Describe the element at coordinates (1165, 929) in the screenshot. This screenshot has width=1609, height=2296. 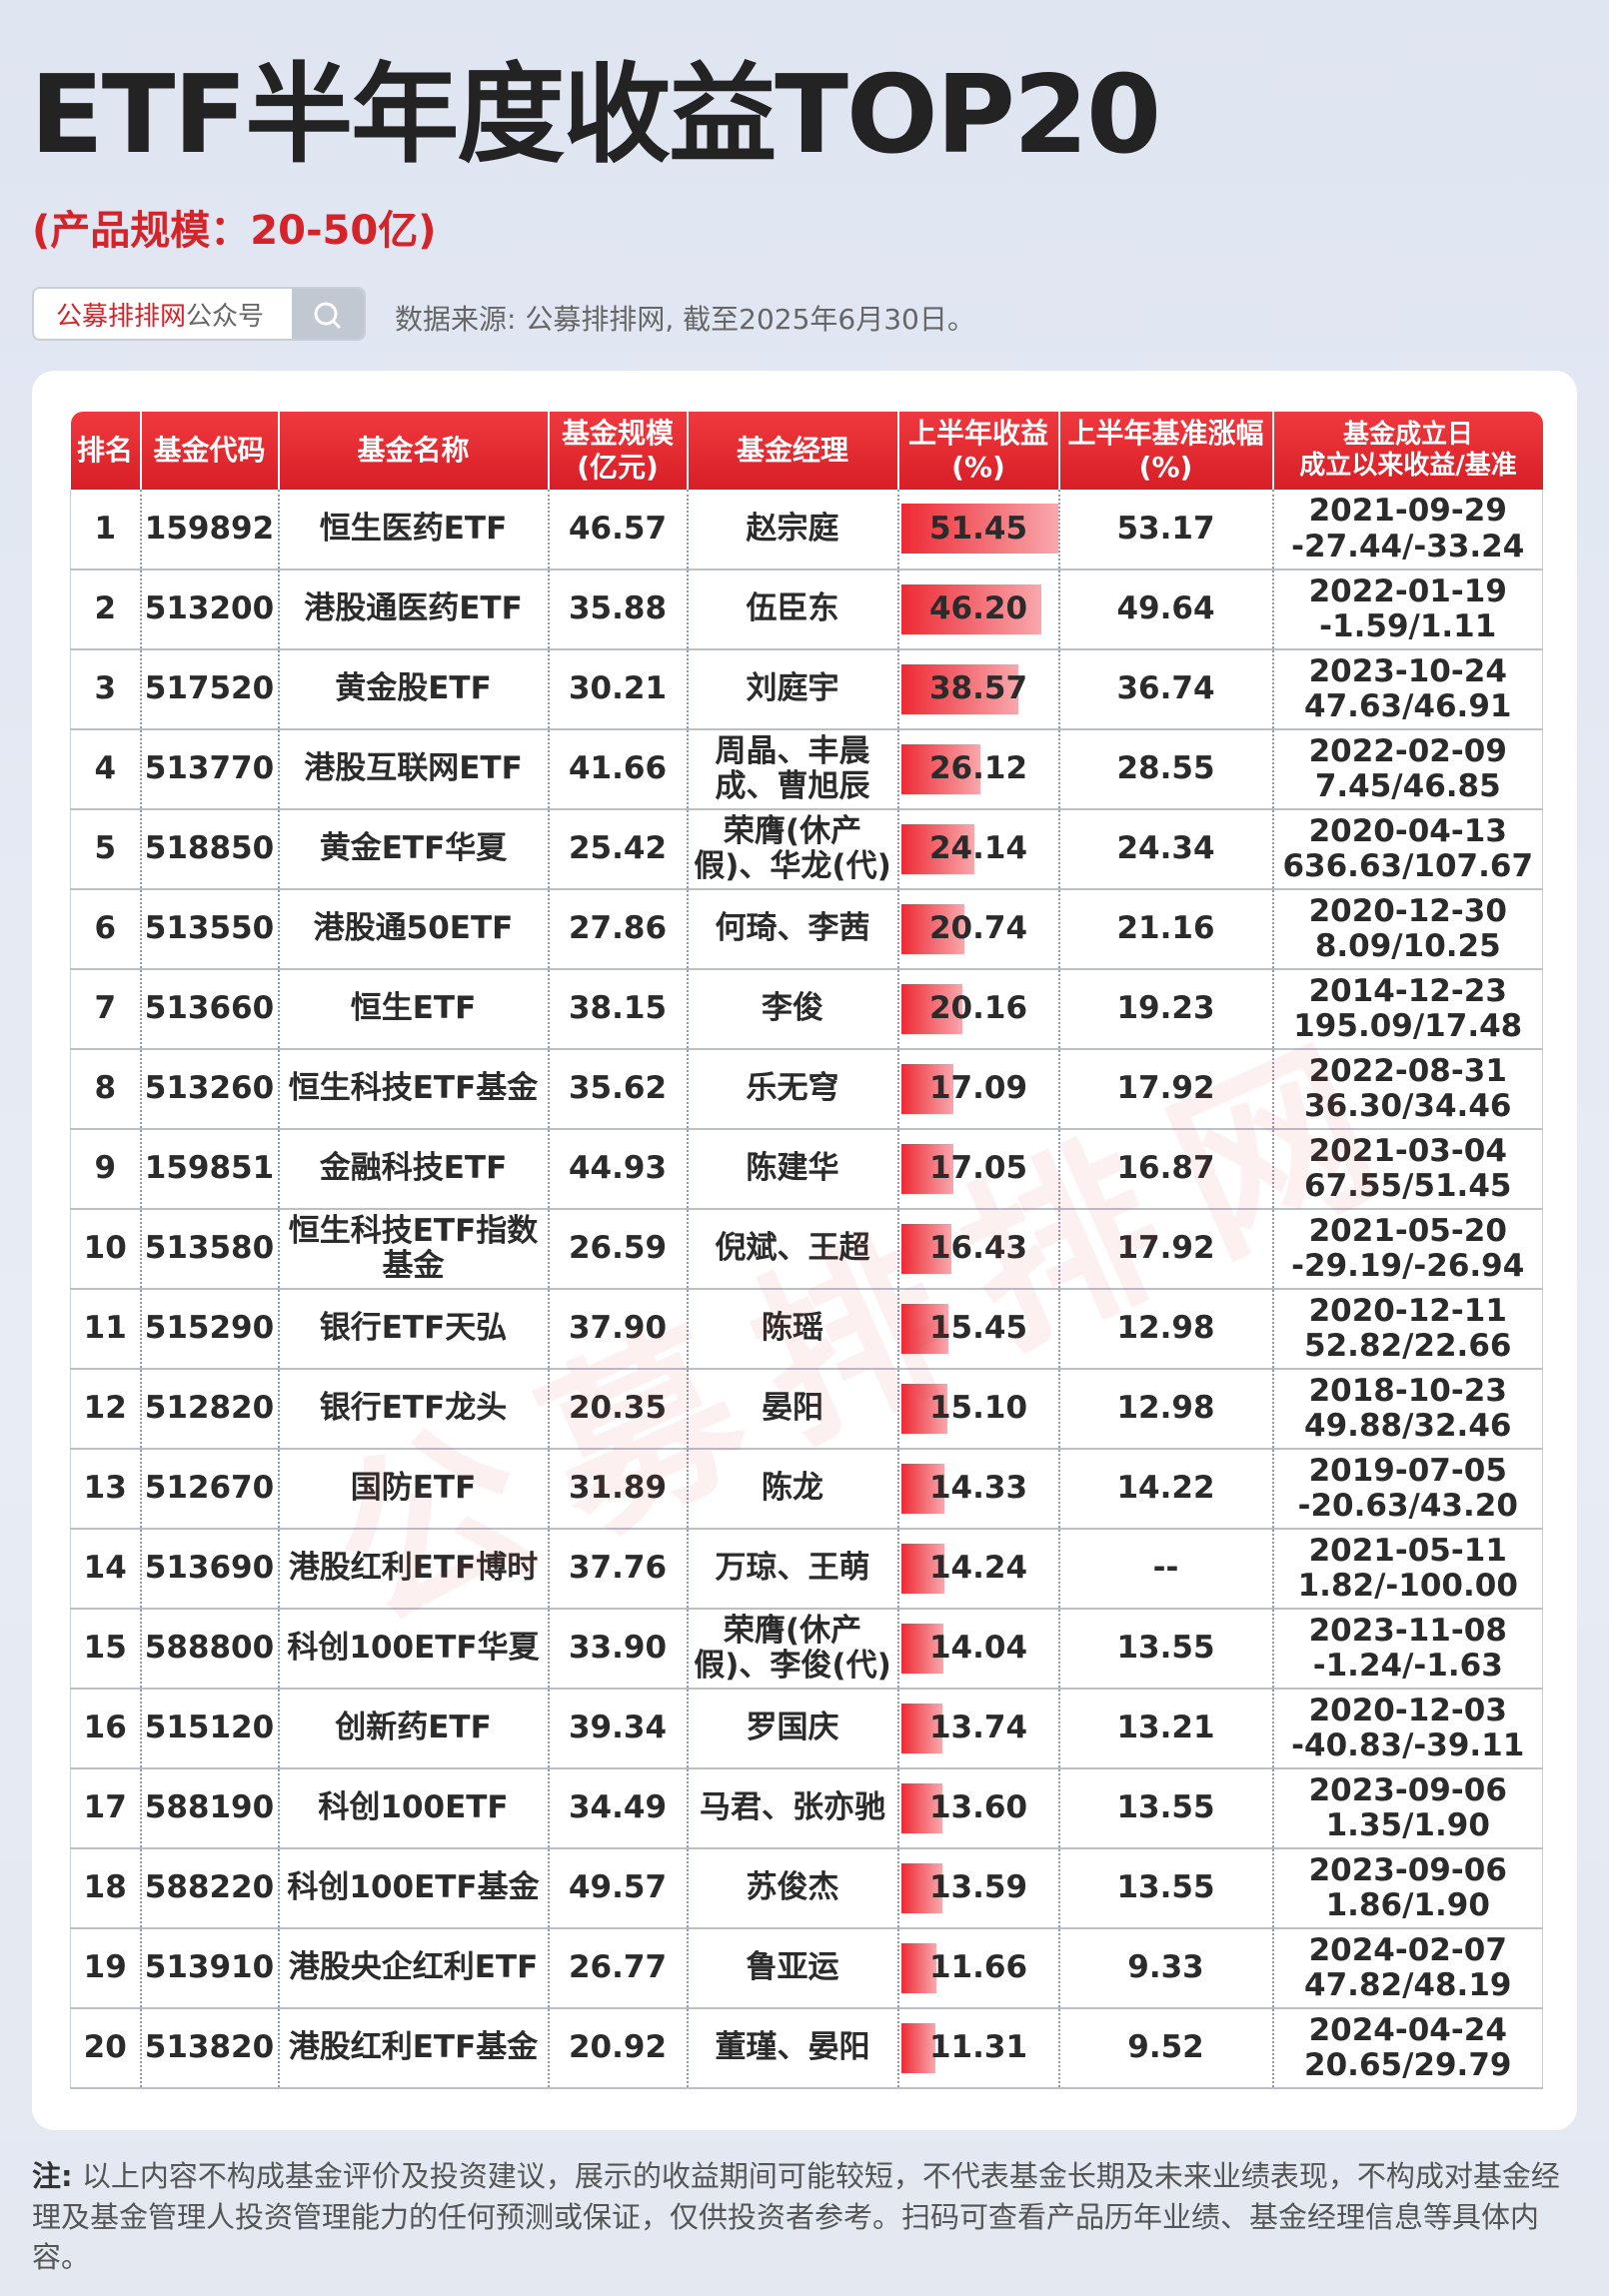
I see `table-cell: 21.16` at that location.